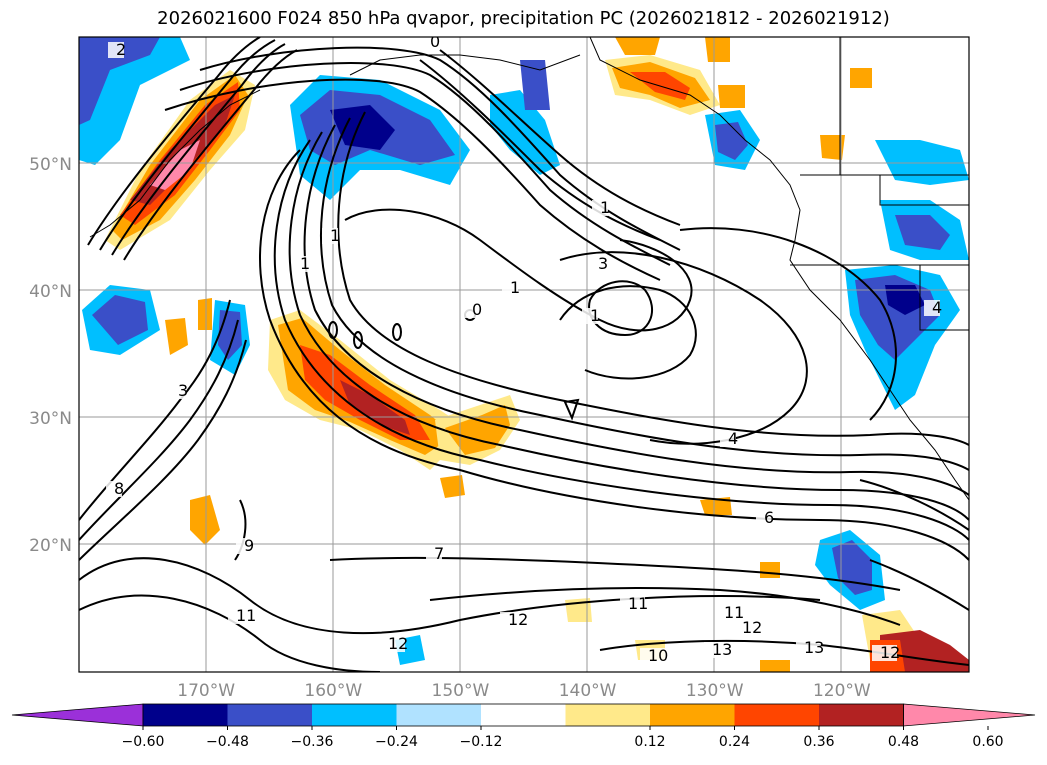 The height and width of the screenshot is (765, 1047). Describe the element at coordinates (206, 691) in the screenshot. I see `lon-tick-label: 170°W` at that location.